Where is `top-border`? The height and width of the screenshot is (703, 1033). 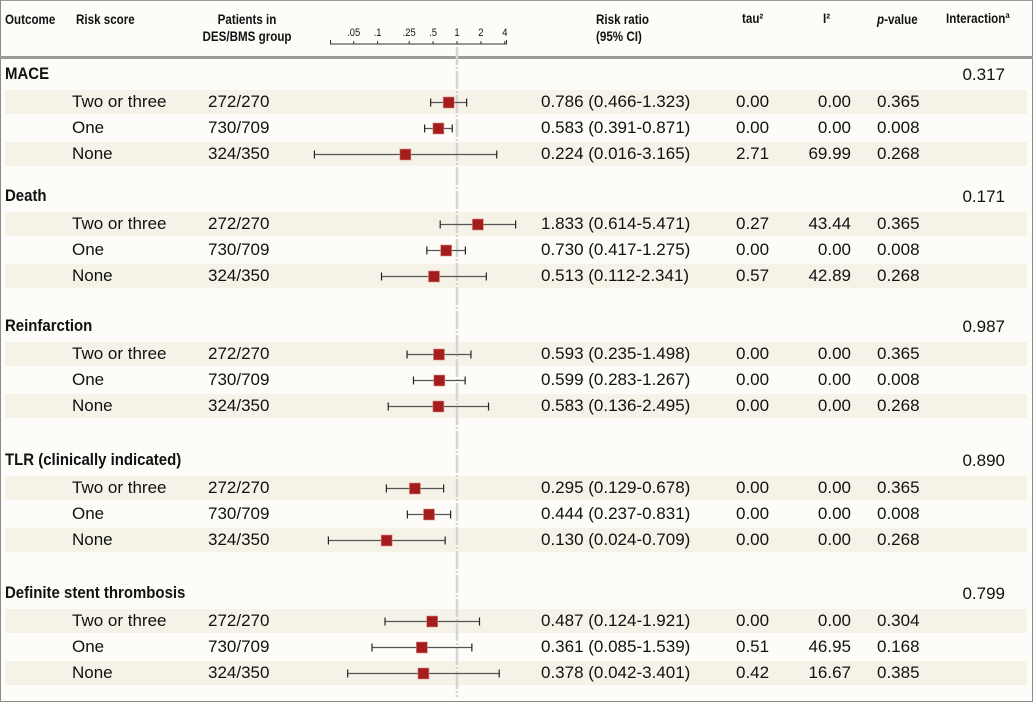 top-border is located at coordinates (516, 0).